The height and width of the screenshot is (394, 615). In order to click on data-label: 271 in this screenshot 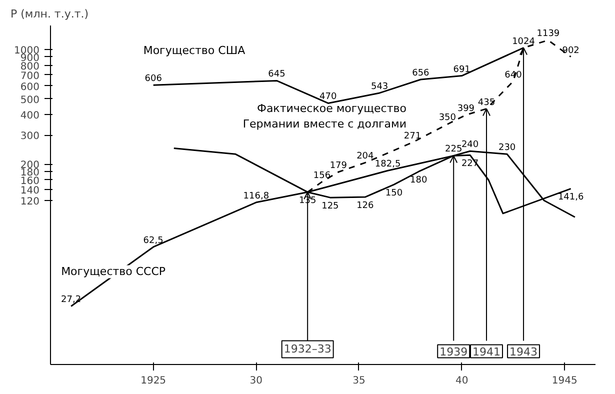, I will do `click(413, 136)`.